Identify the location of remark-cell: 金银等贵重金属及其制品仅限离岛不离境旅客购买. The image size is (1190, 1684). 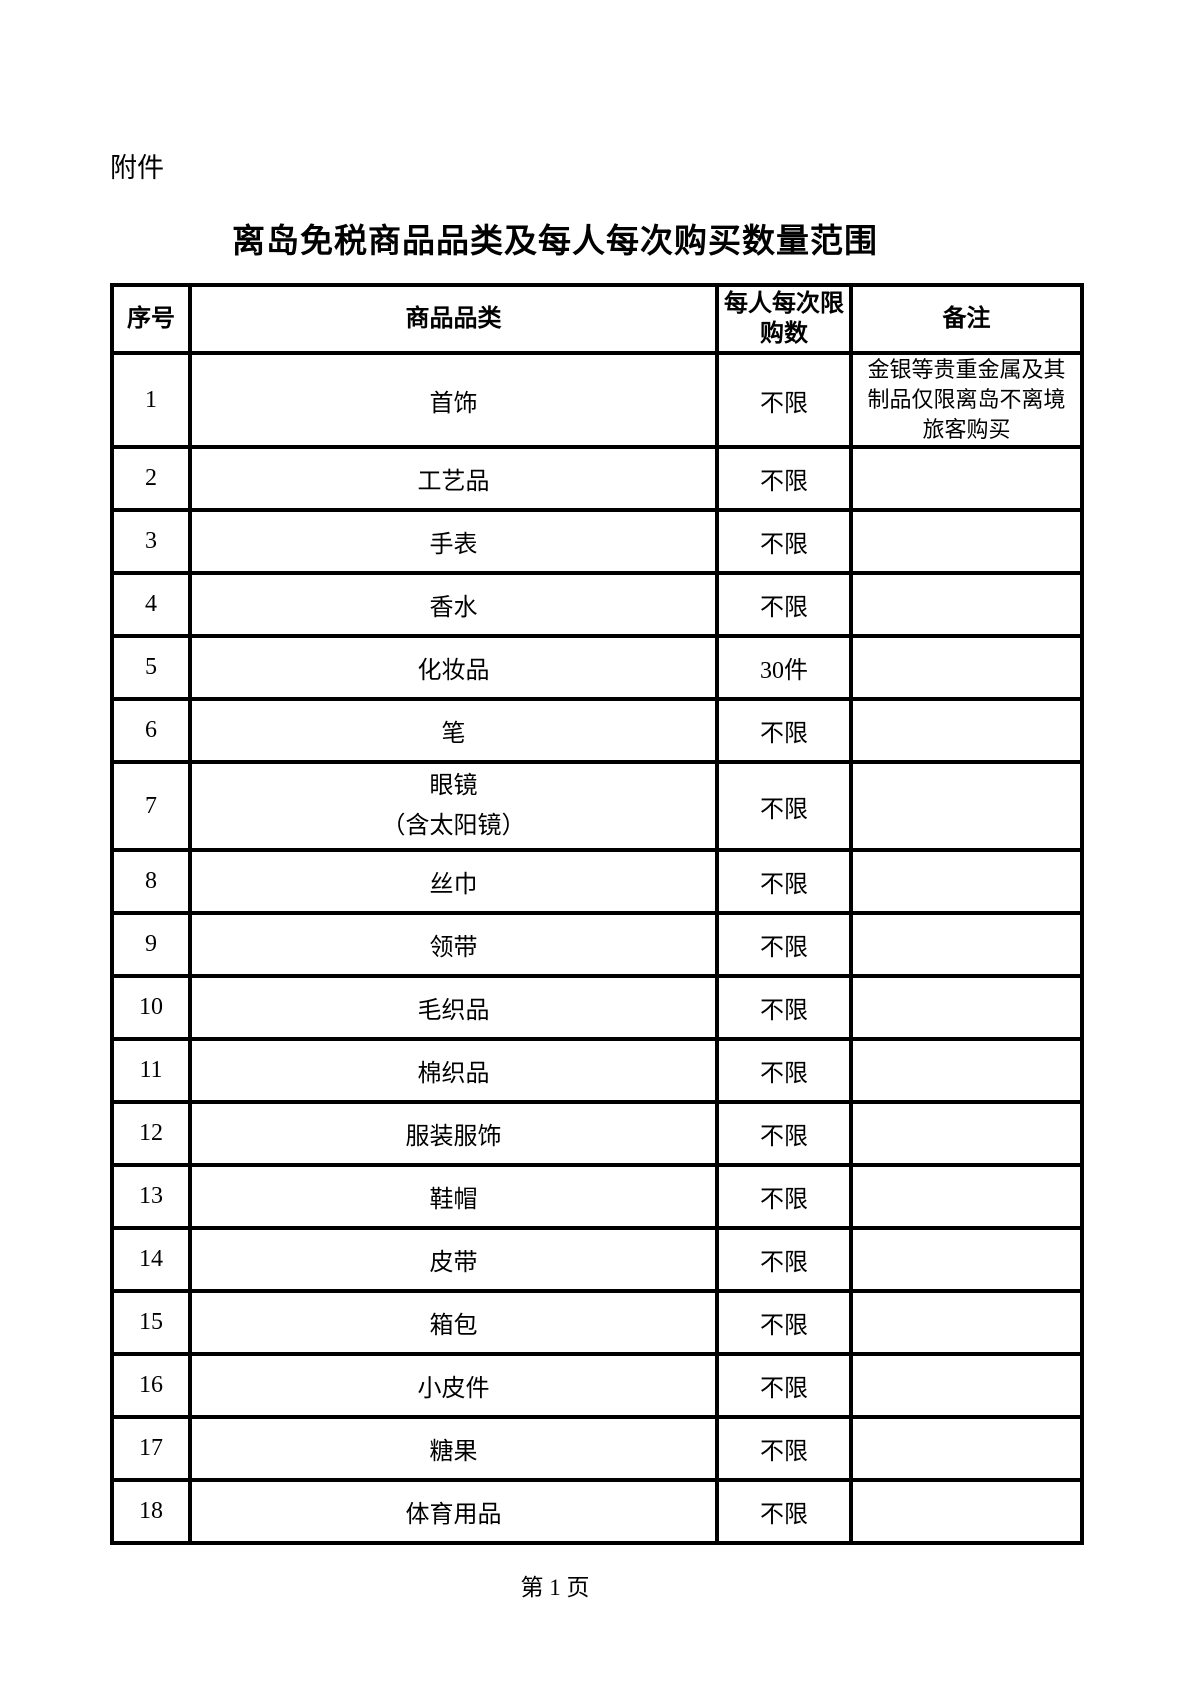
(966, 400).